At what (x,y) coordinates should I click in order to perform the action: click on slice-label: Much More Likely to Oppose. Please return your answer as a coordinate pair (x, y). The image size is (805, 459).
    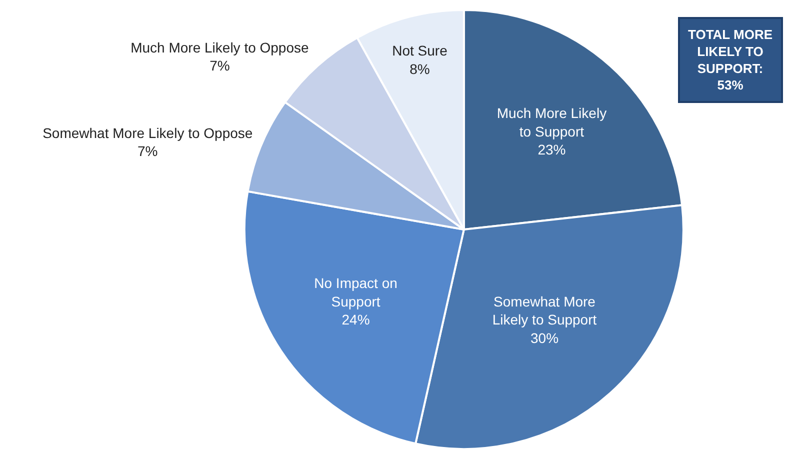
    Looking at the image, I should click on (219, 47).